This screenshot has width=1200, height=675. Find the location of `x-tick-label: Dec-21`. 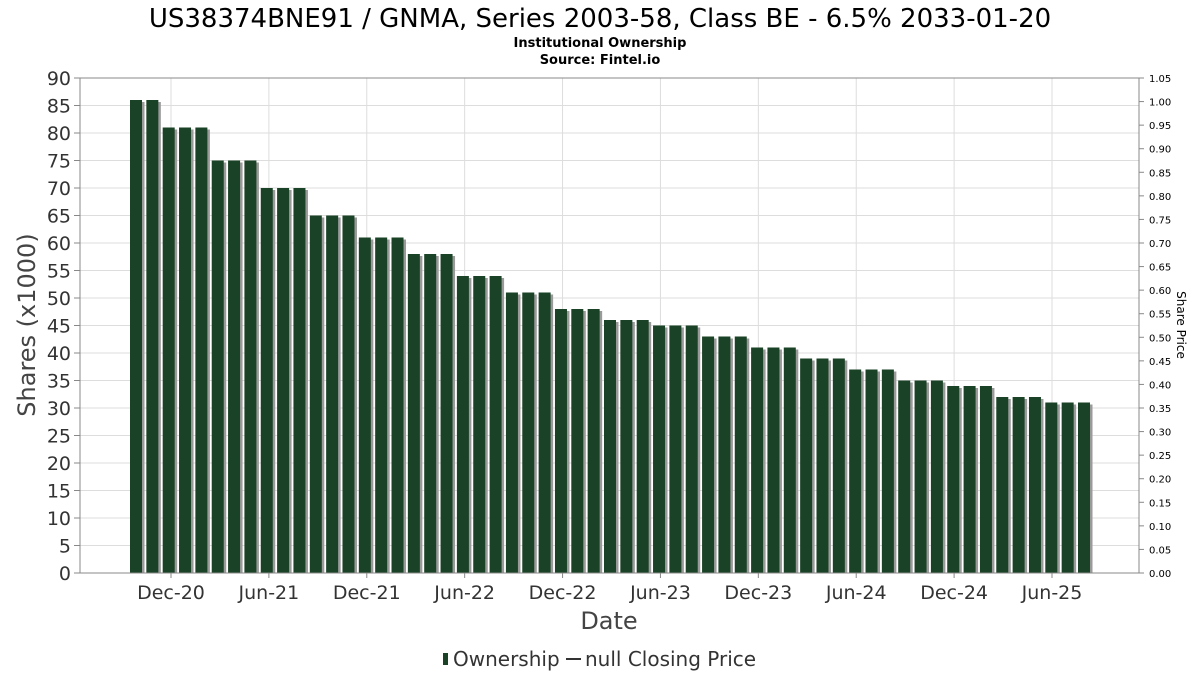

x-tick-label: Dec-21 is located at coordinates (367, 593).